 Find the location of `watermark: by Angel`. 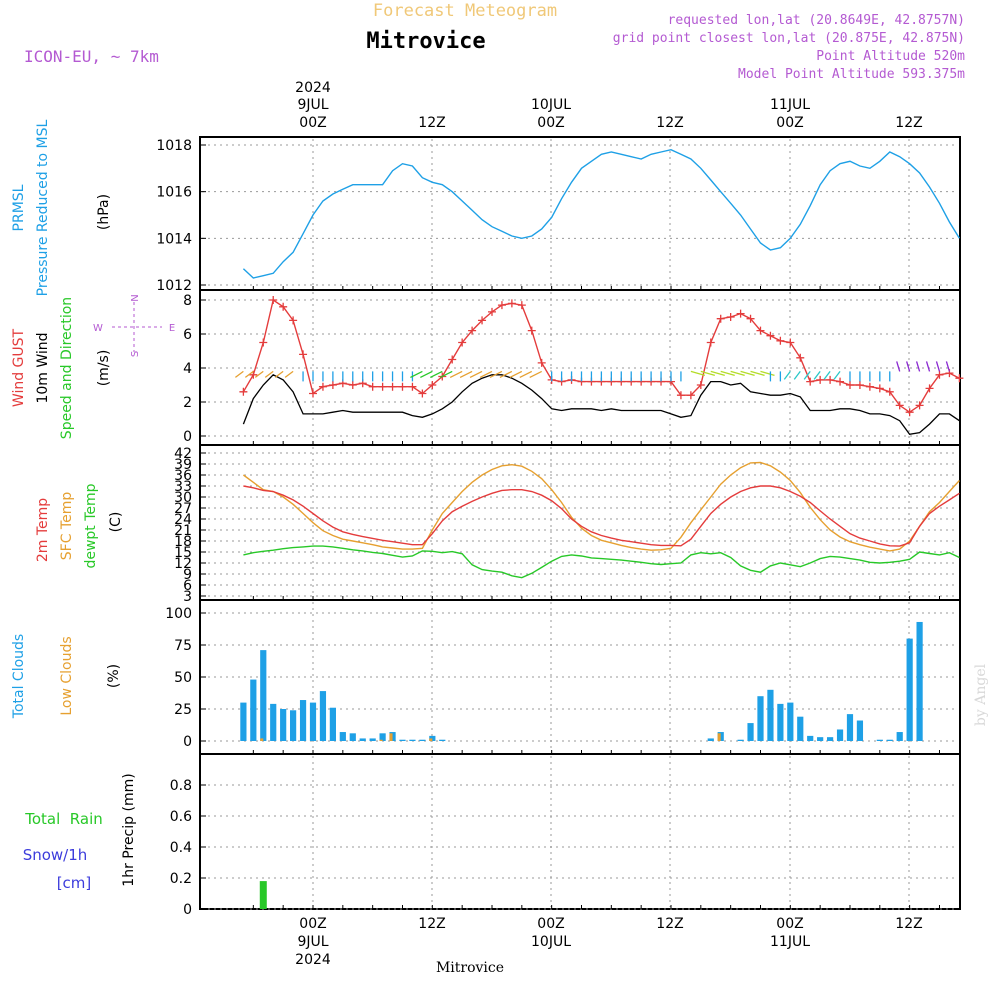

watermark: by Angel is located at coordinates (981, 694).